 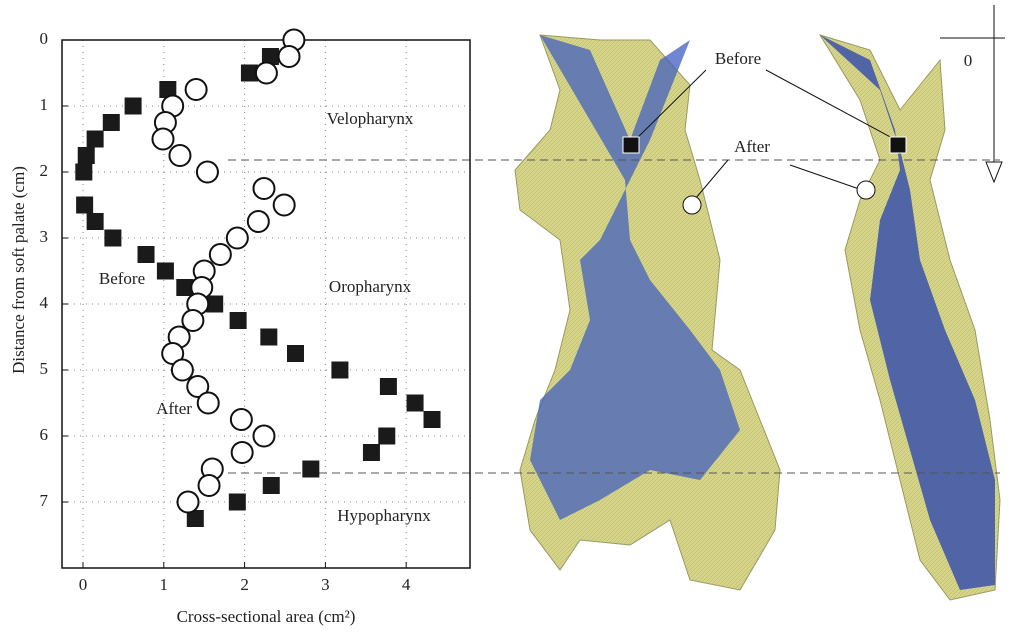 What do you see at coordinates (164, 584) in the screenshot?
I see `x-tick-label: 1` at bounding box center [164, 584].